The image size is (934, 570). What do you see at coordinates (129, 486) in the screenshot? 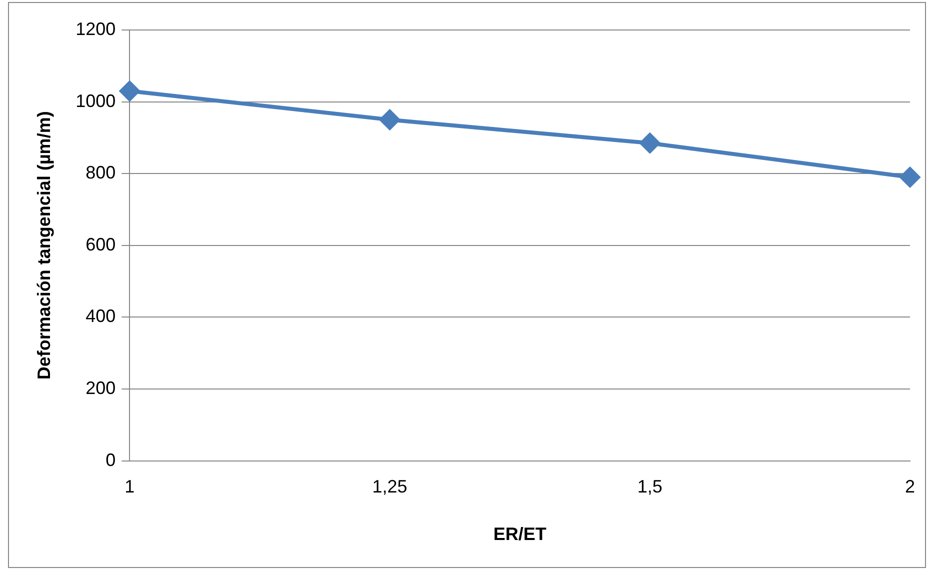
I see `x-tick-label: 1` at bounding box center [129, 486].